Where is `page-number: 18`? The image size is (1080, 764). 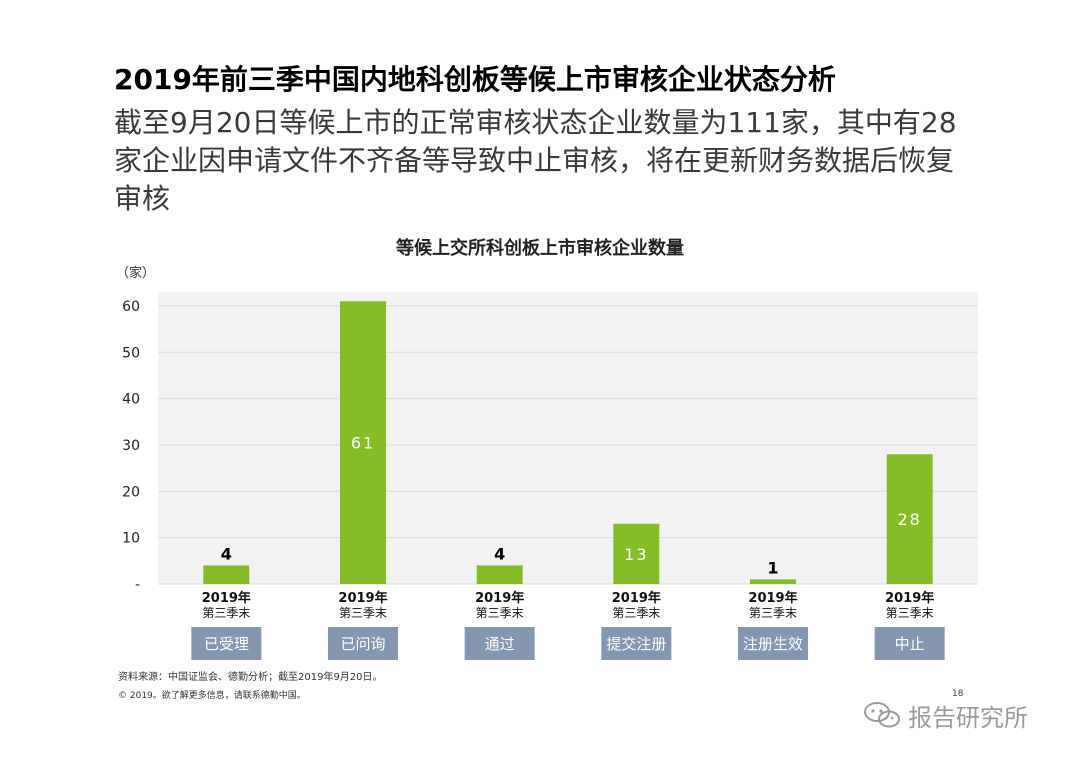 page-number: 18 is located at coordinates (958, 694).